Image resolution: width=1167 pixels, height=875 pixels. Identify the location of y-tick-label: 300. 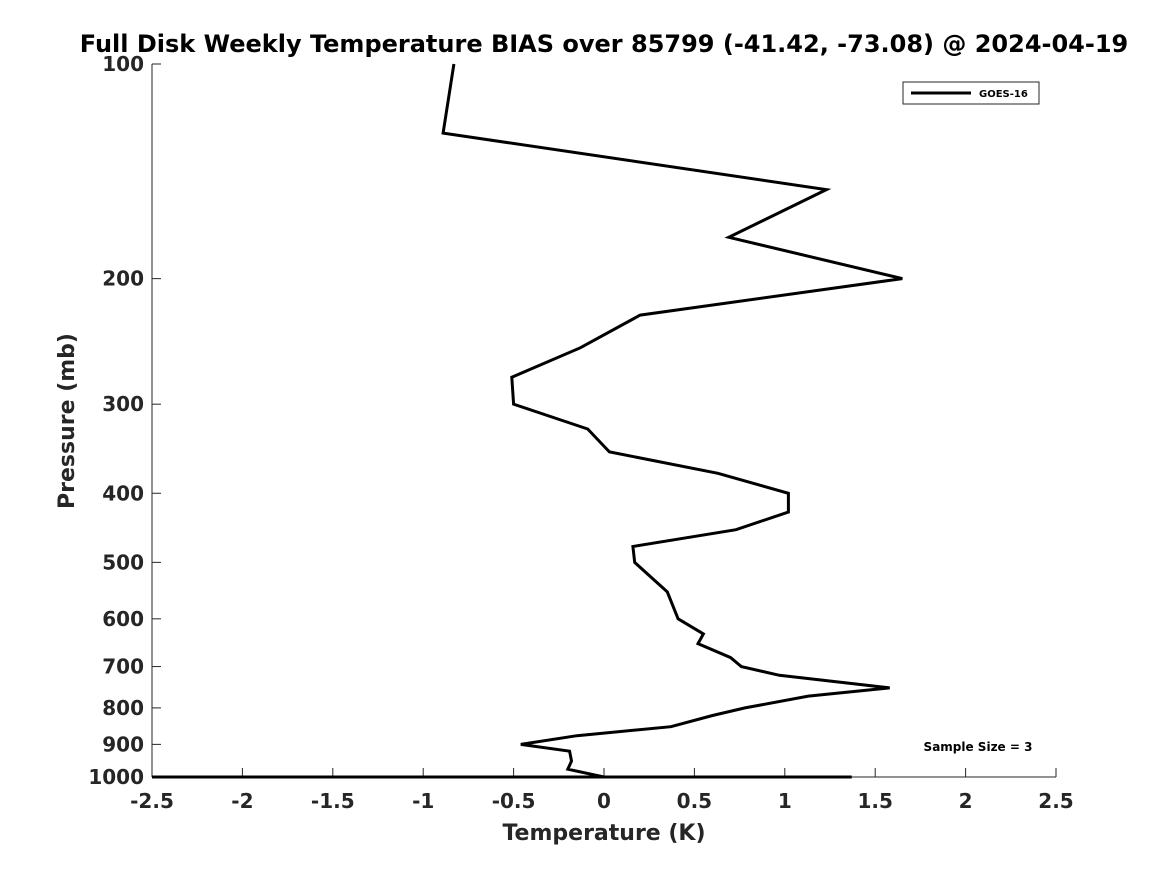
(123, 404).